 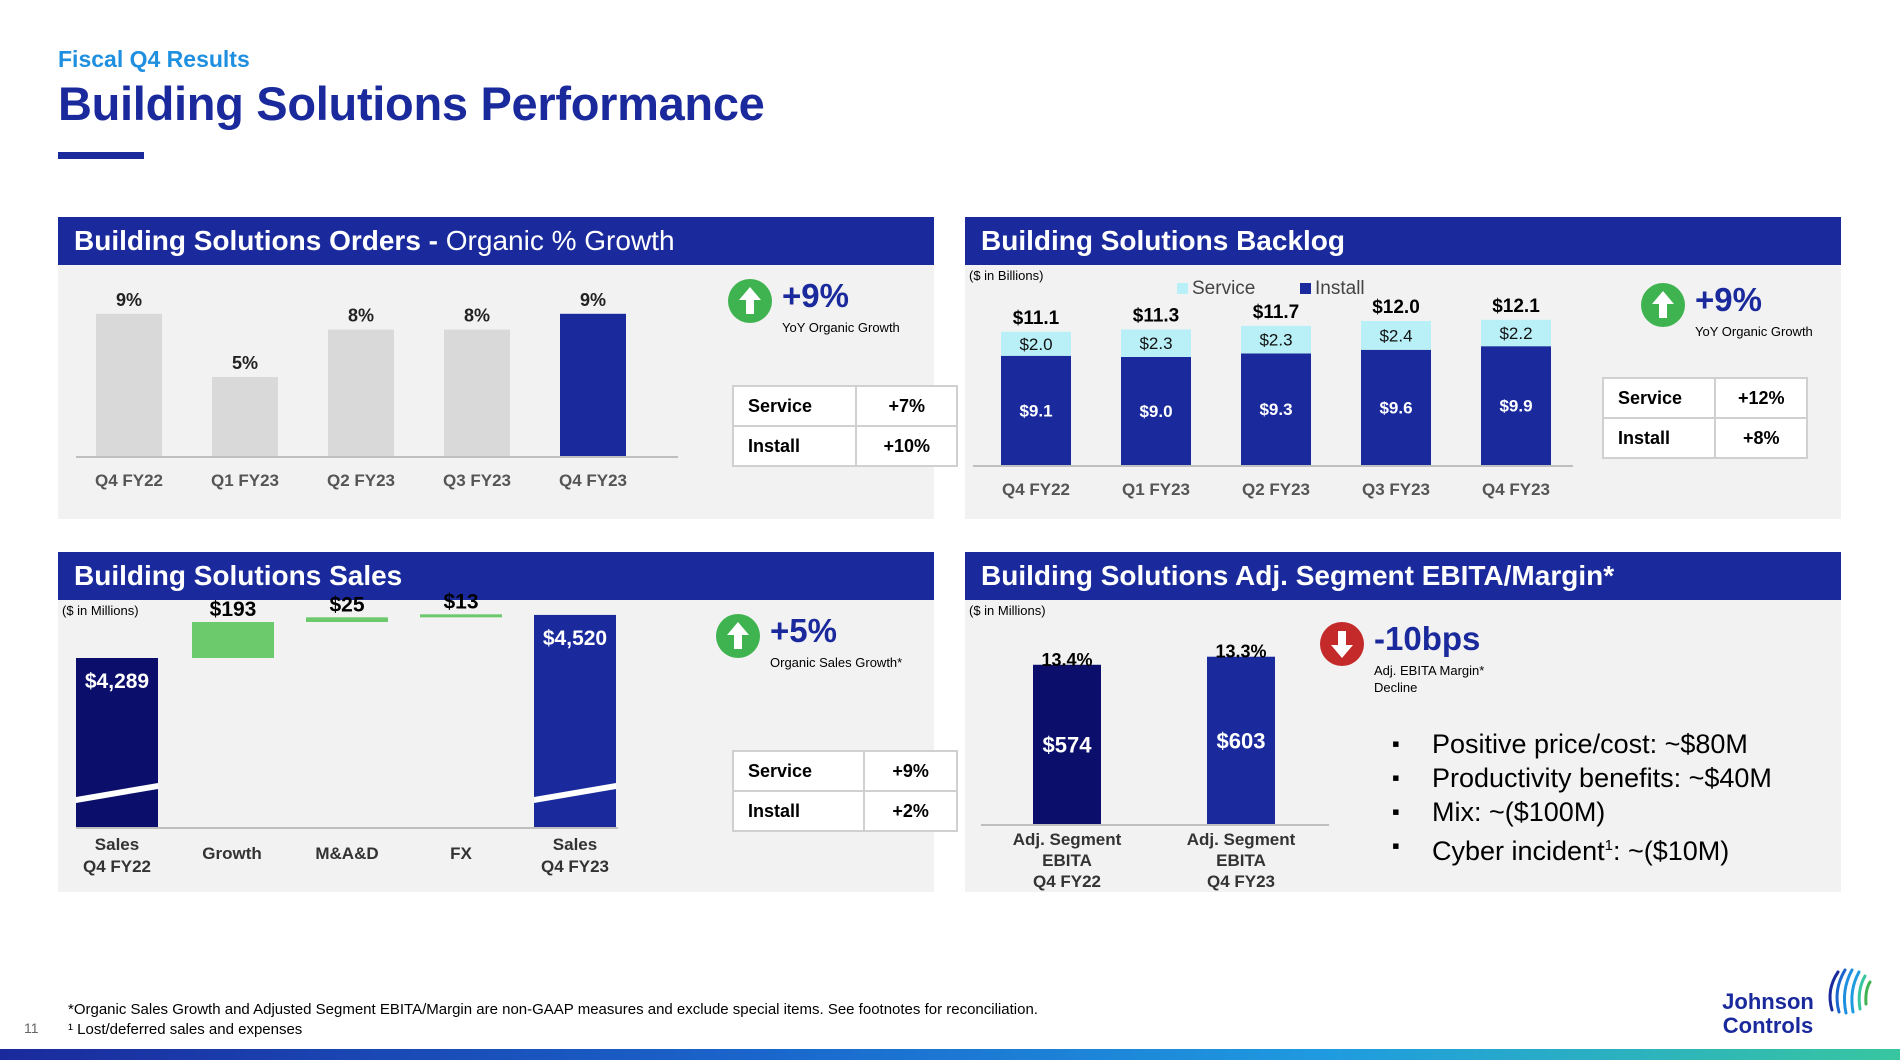 I want to click on sales-bar-label: $25, so click(x=346, y=604).